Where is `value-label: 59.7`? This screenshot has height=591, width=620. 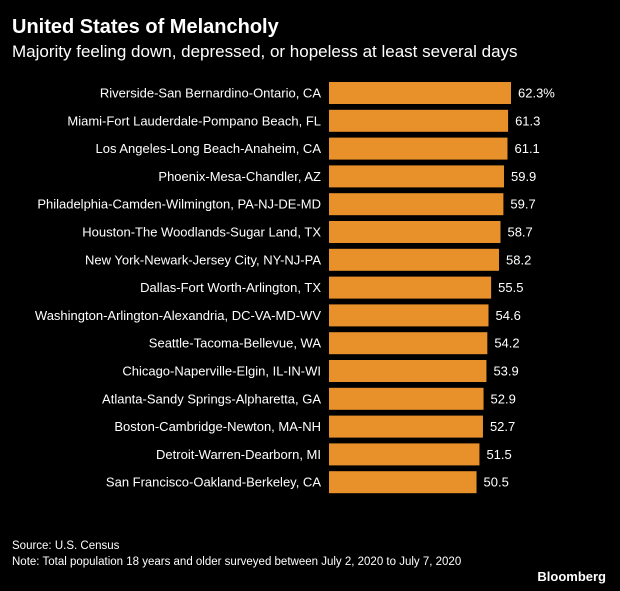
value-label: 59.7 is located at coordinates (522, 204).